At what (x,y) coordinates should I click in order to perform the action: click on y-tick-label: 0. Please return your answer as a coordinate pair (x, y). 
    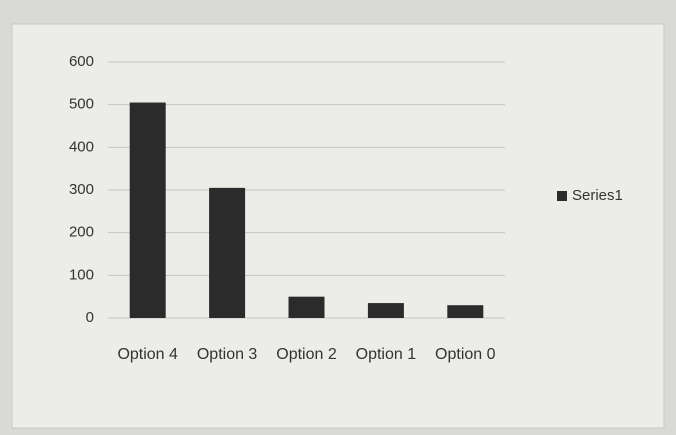
    Looking at the image, I should click on (90, 317).